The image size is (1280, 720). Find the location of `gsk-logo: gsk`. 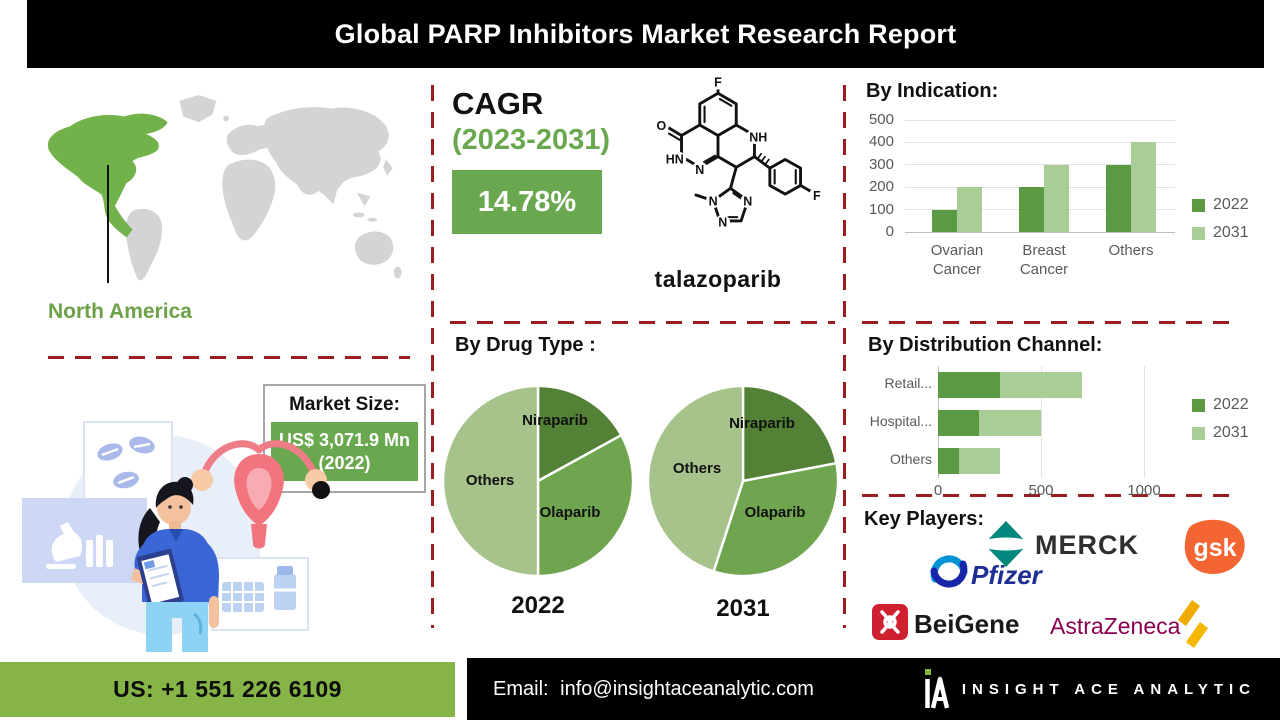

gsk-logo: gsk is located at coordinates (1214, 546).